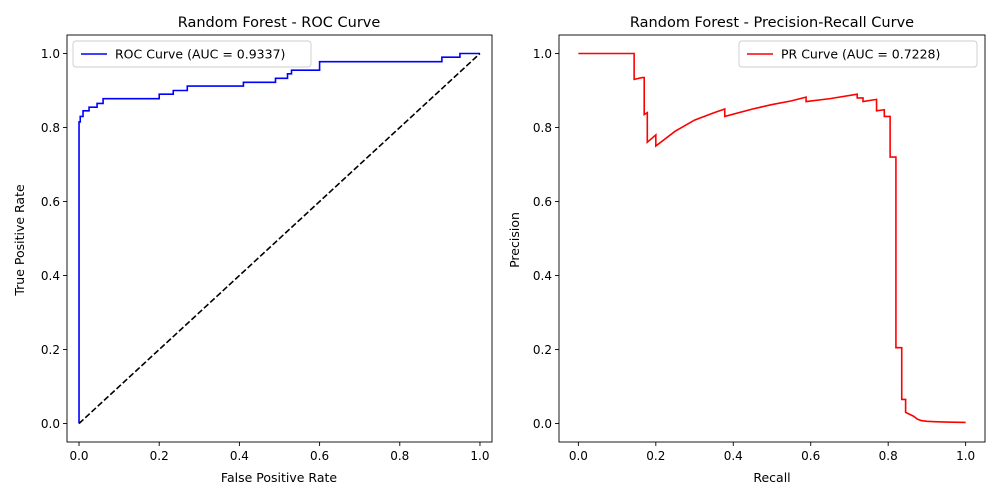  What do you see at coordinates (542, 202) in the screenshot?
I see `pr-ytick-label: 0.6` at bounding box center [542, 202].